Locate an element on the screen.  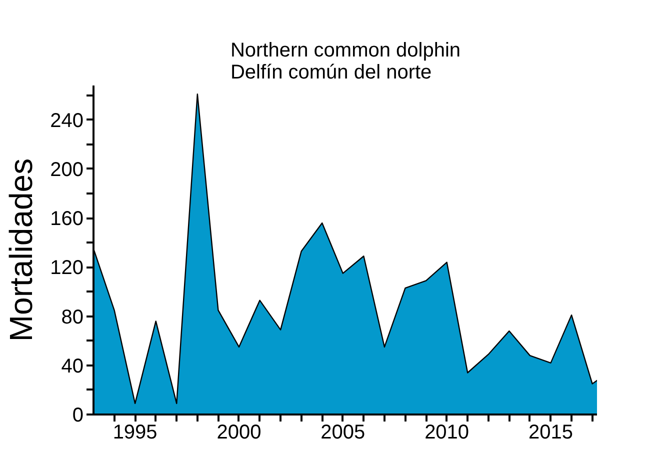
y-tick-label: 200 is located at coordinates (67, 169).